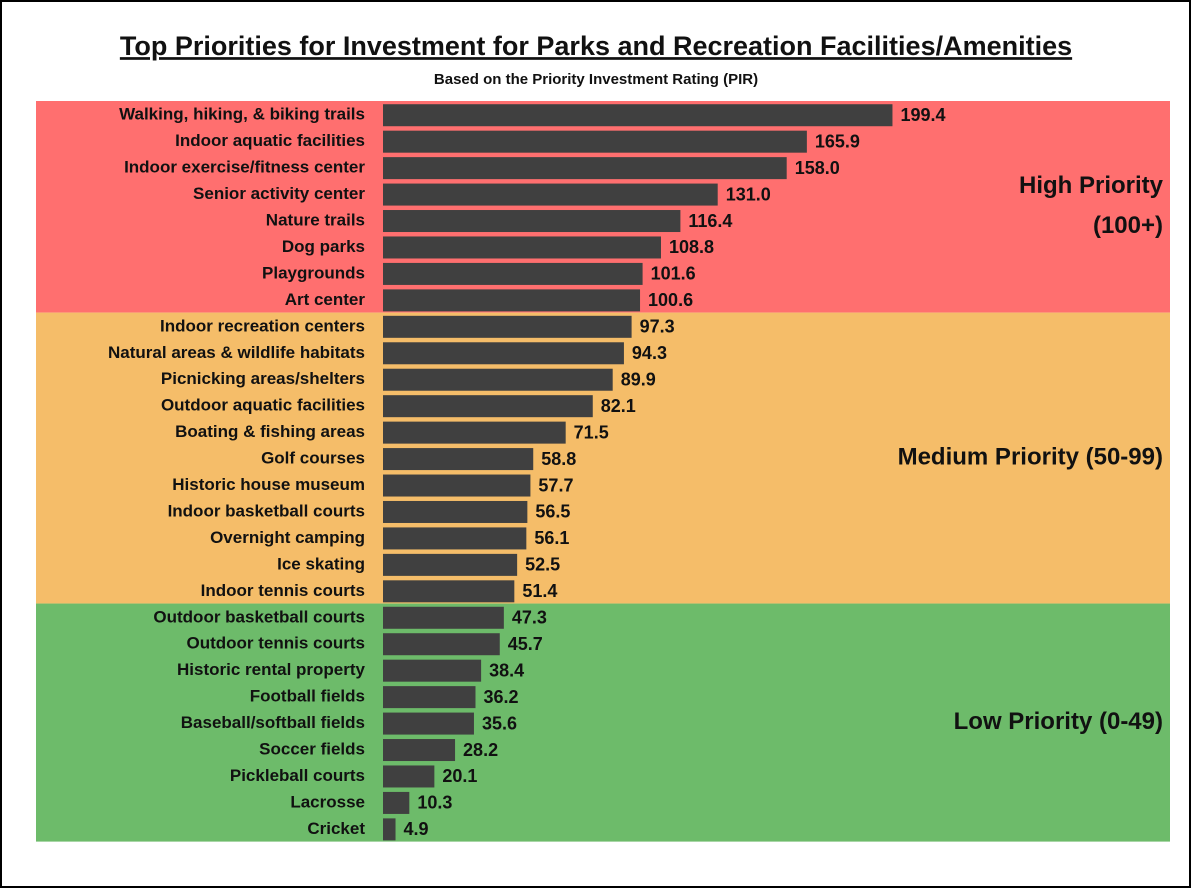  What do you see at coordinates (618, 406) in the screenshot?
I see `value-label: 82.1` at bounding box center [618, 406].